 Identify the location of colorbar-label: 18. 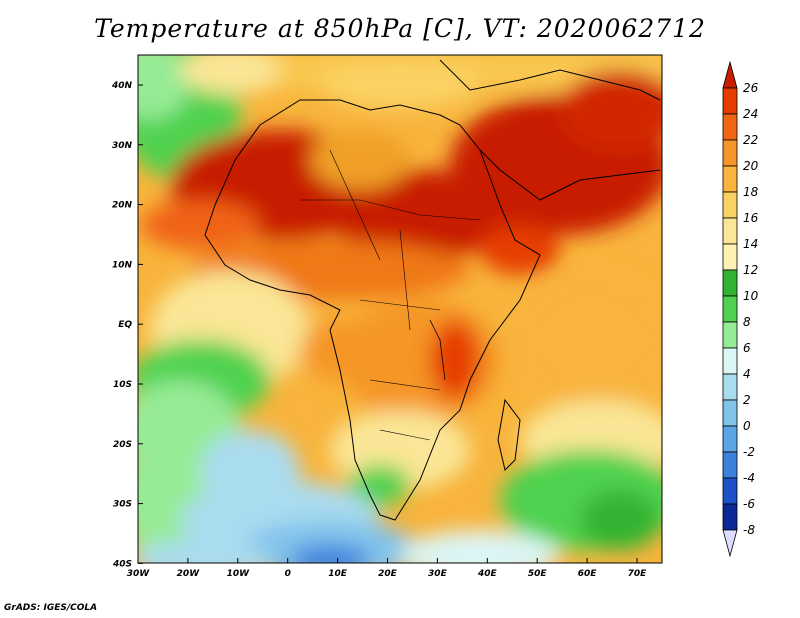
(751, 192).